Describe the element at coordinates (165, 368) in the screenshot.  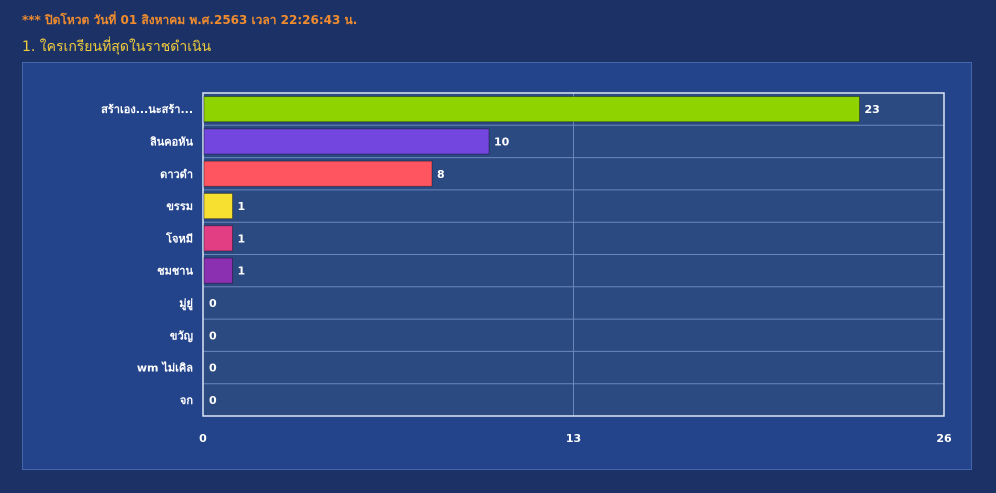
I see `category-label: wm ไม่เคิล` at that location.